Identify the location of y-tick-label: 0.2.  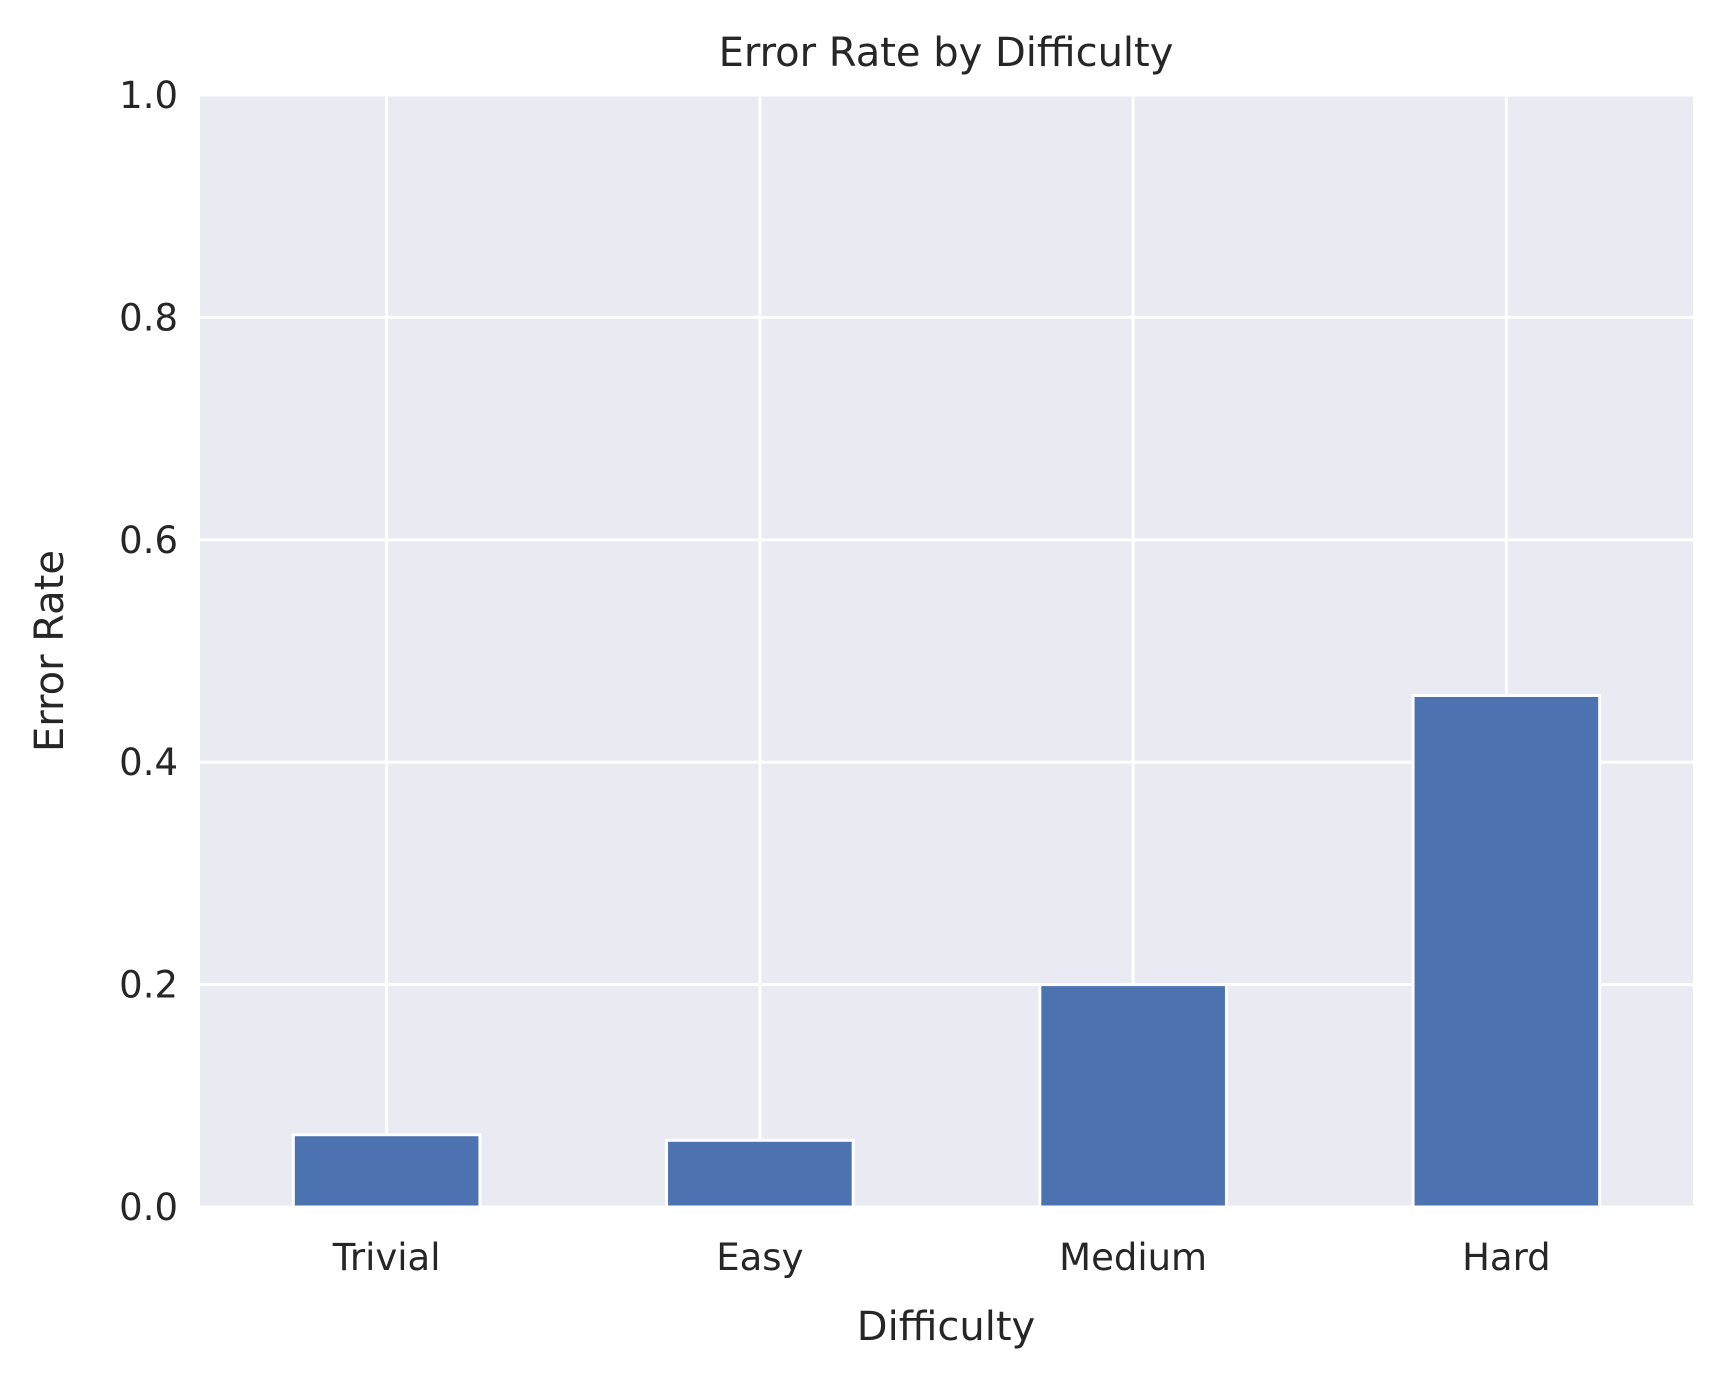
(148, 985).